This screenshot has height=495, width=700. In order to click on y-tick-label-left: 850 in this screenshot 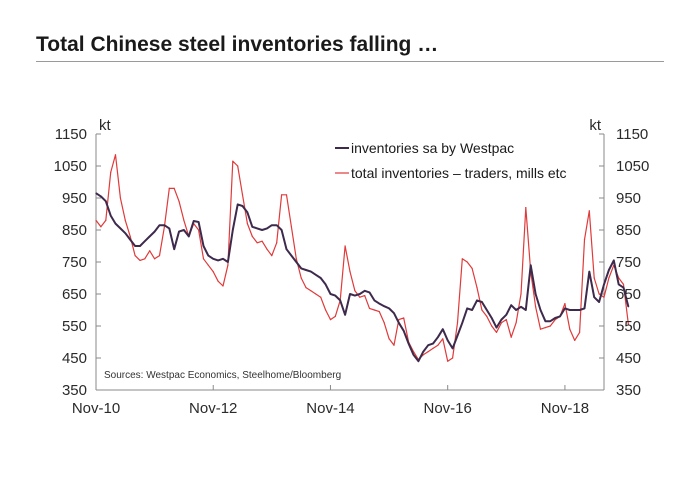, I will do `click(74, 230)`.